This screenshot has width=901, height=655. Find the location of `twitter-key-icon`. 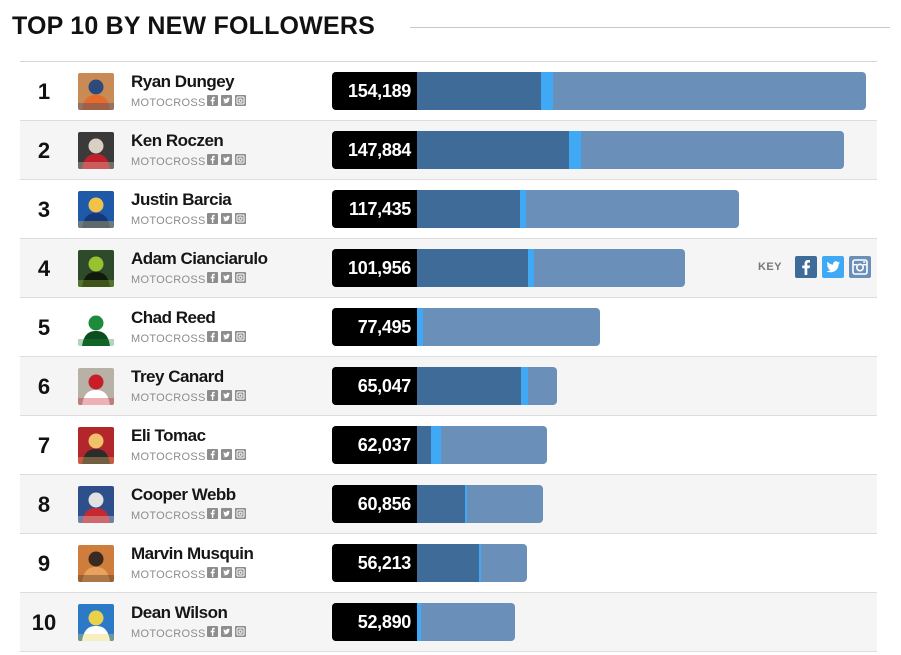

twitter-key-icon is located at coordinates (832, 267).